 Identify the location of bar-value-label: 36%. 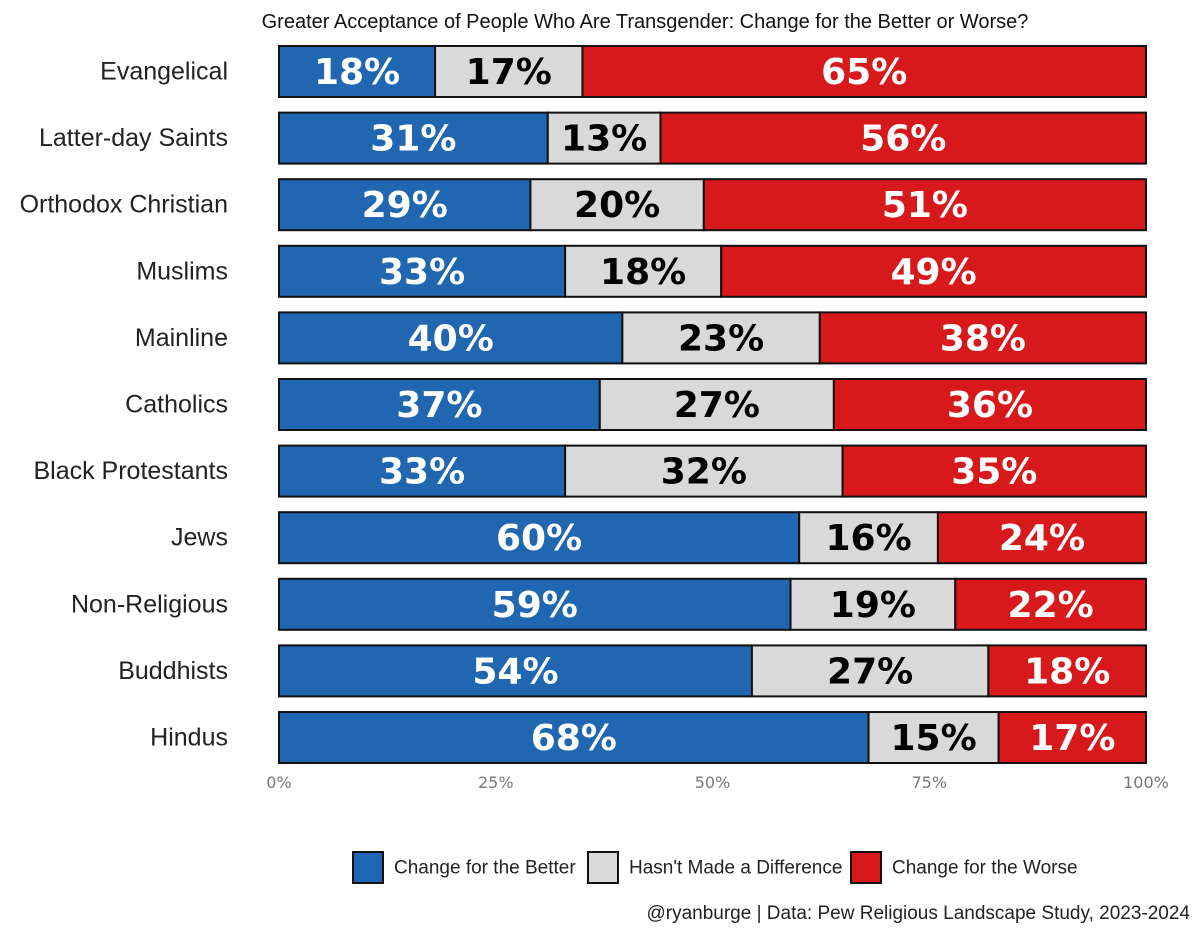
(990, 405).